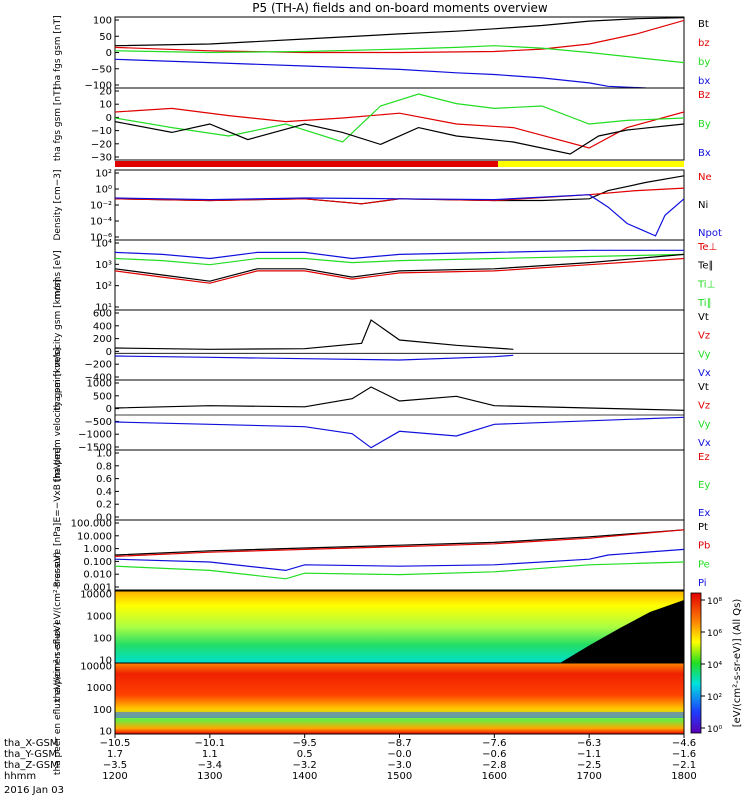  Describe the element at coordinates (704, 124) in the screenshot. I see `legend-By: By` at that location.